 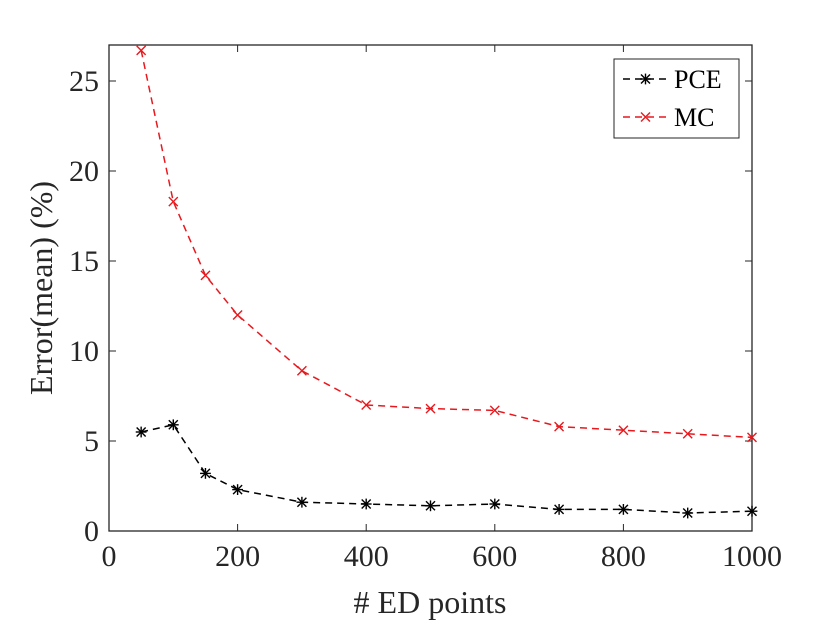 I want to click on legend-box, so click(x=676, y=98).